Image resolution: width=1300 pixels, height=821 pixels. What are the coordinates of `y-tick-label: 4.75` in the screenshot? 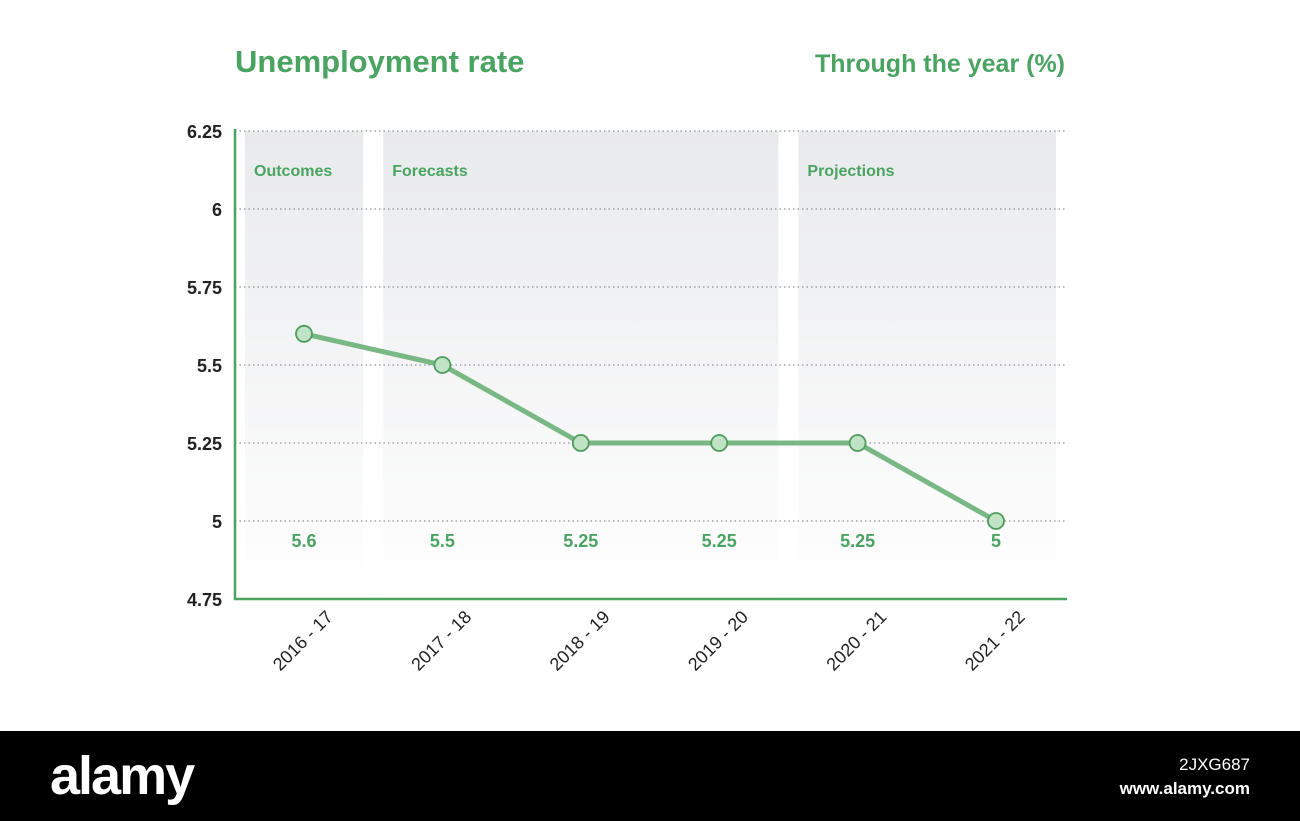 It's located at (204, 600).